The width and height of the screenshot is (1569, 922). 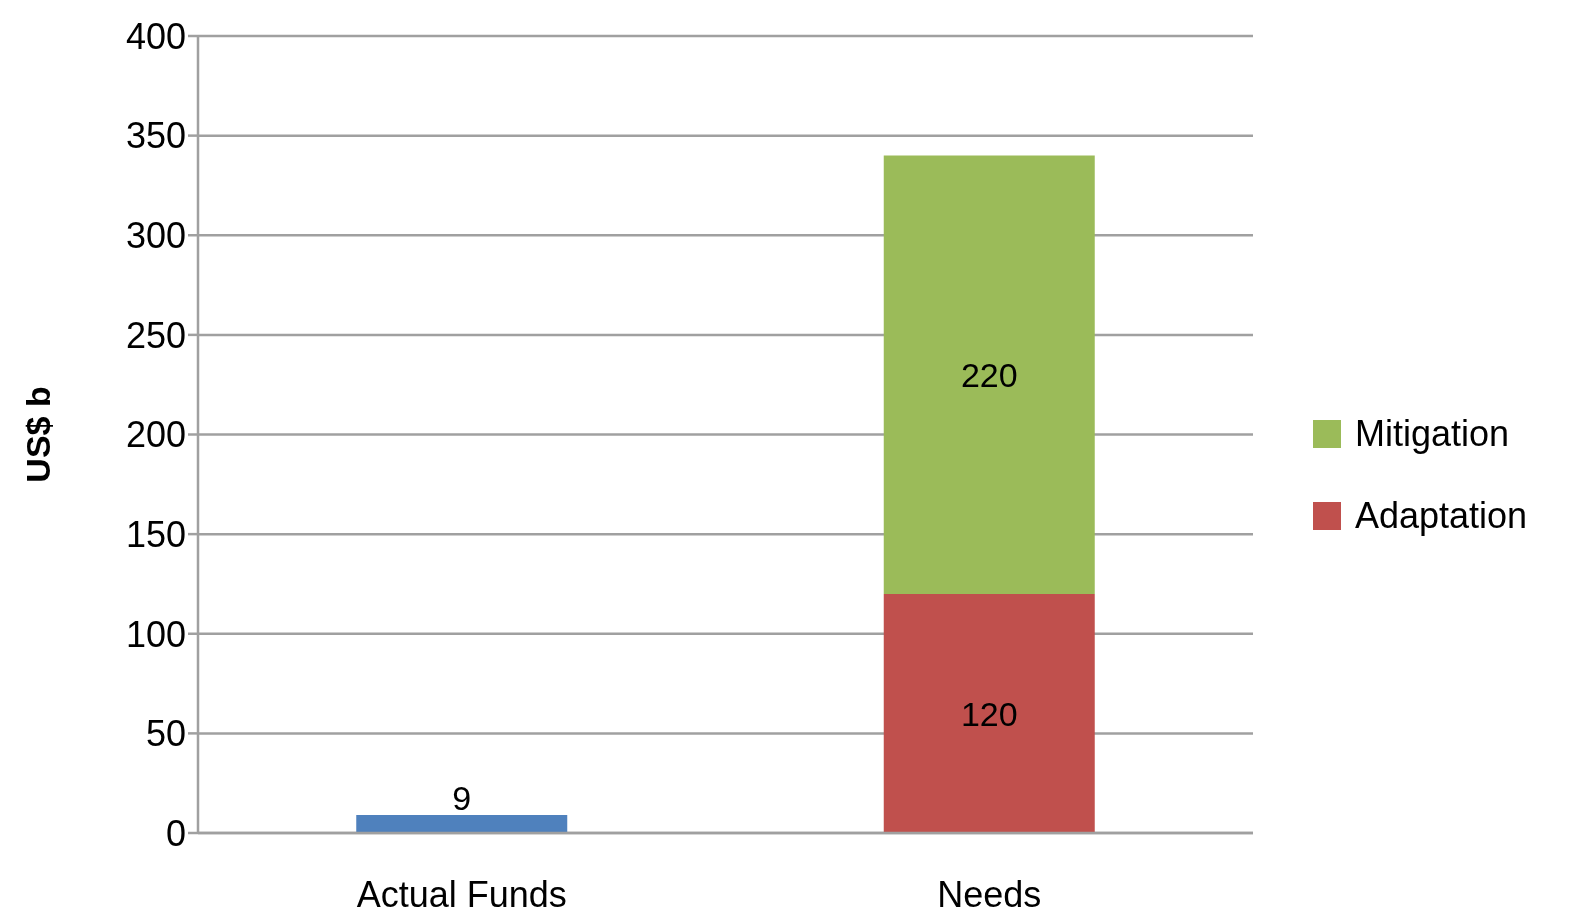 What do you see at coordinates (155, 335) in the screenshot?
I see `y-tick-label: 250` at bounding box center [155, 335].